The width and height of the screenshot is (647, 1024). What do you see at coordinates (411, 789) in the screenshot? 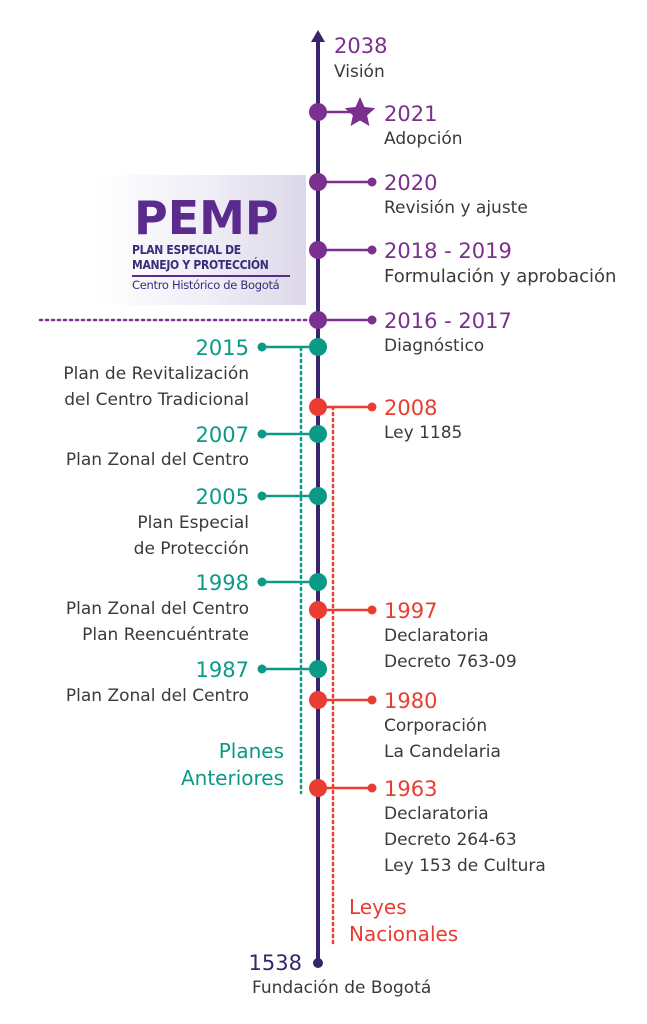
I see `law-year-1963: 1963` at bounding box center [411, 789].